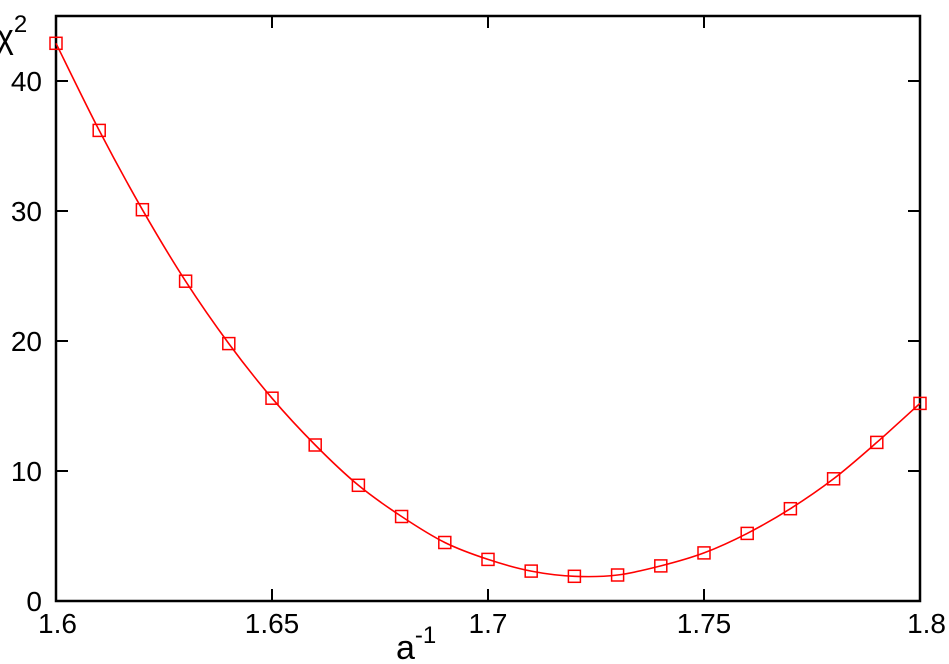 The height and width of the screenshot is (664, 949). Describe the element at coordinates (425, 635) in the screenshot. I see `x-axis-label-superscript: -1` at that location.